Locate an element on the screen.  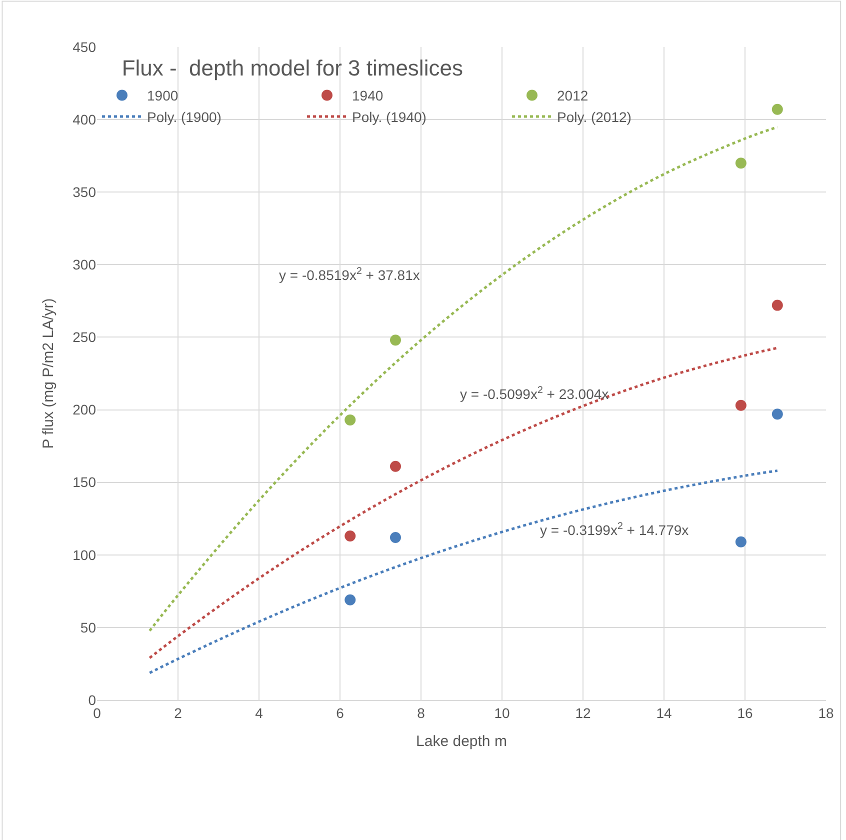
x-tick-label: 18 is located at coordinates (826, 712).